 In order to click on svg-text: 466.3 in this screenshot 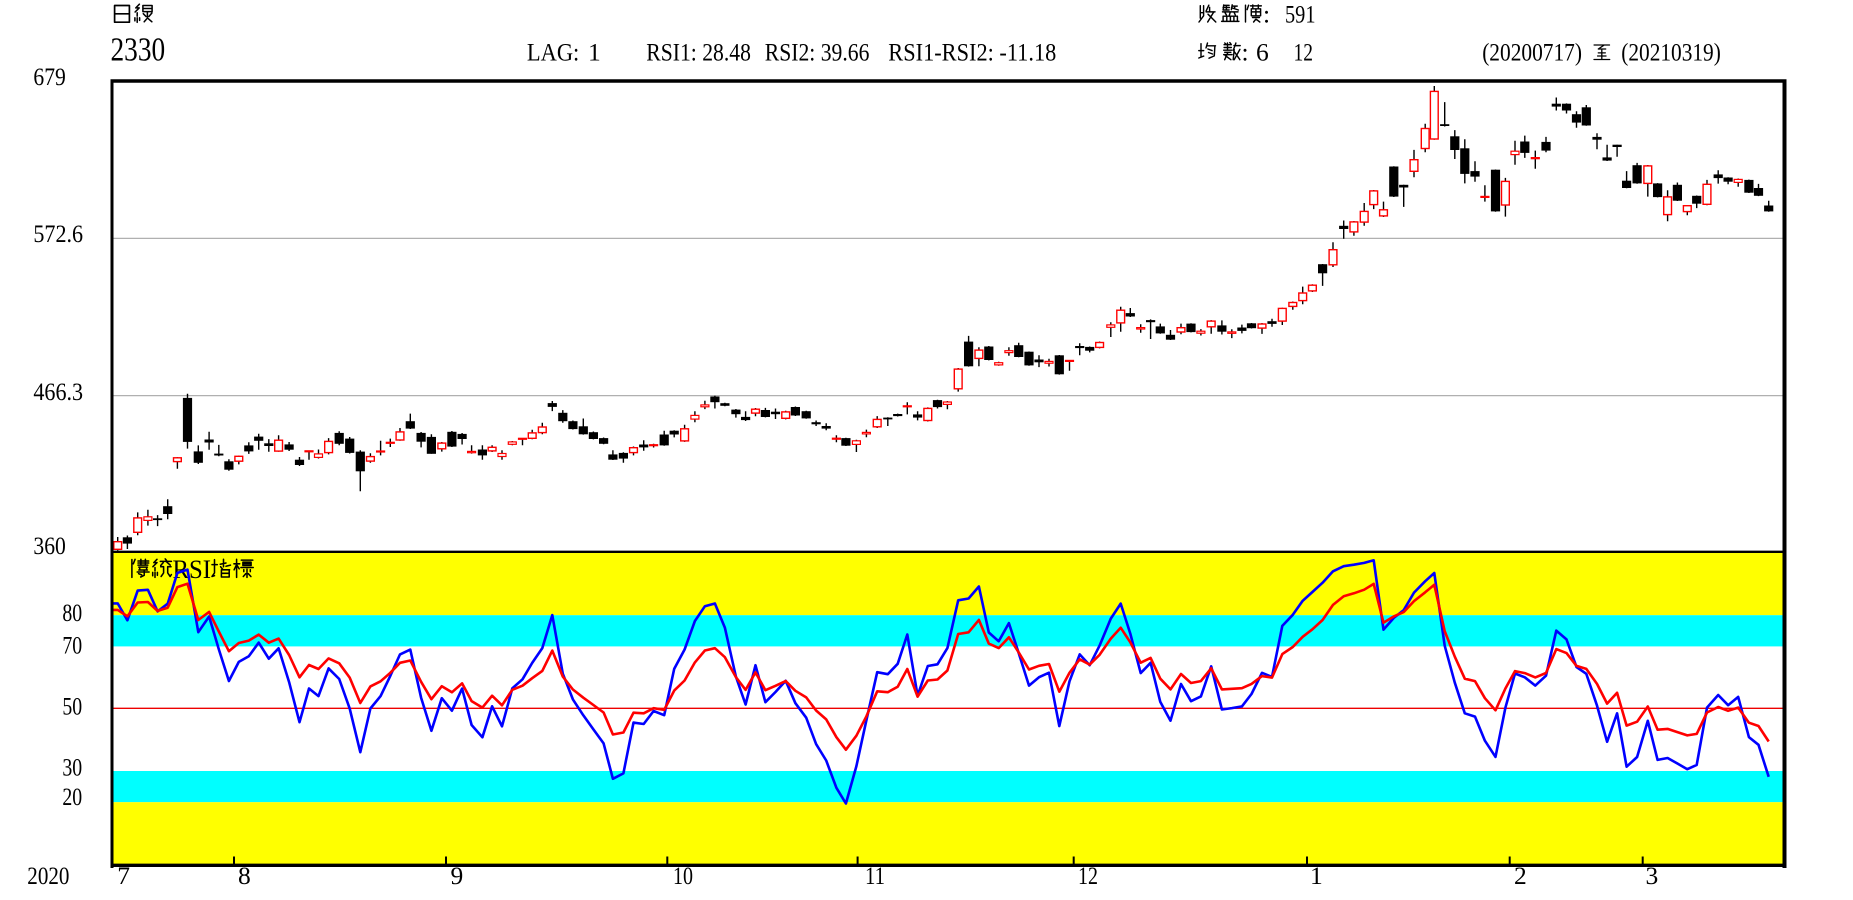, I will do `click(58, 391)`.